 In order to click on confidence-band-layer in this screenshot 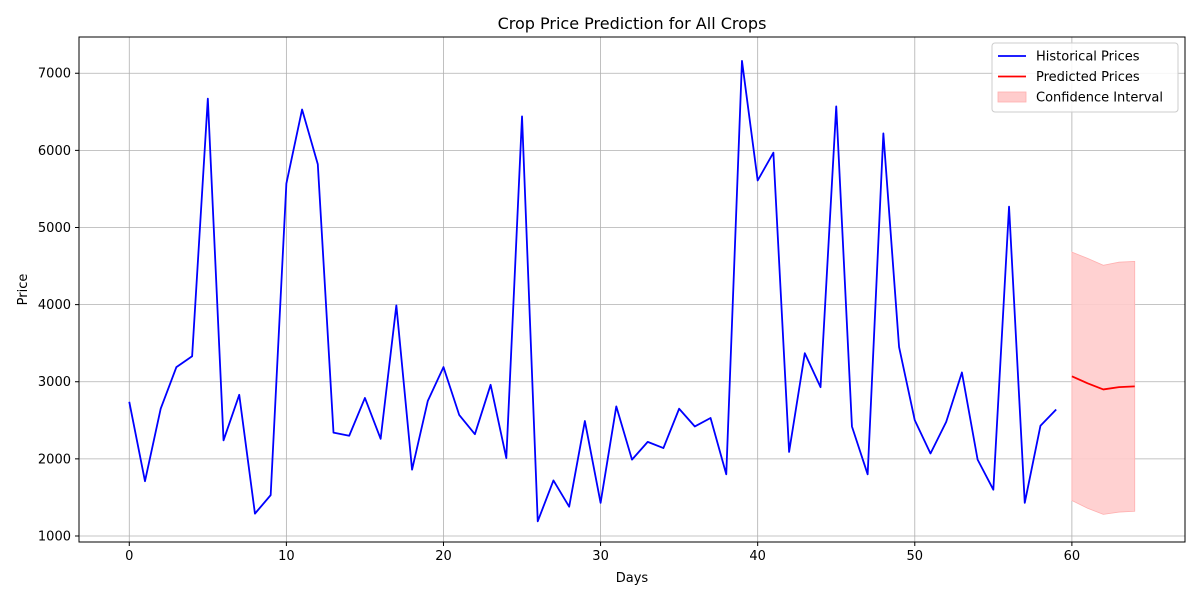, I will do `click(1103, 383)`.